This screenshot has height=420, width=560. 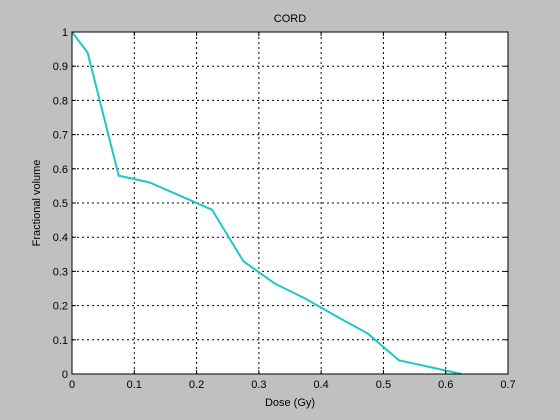 What do you see at coordinates (60, 67) in the screenshot?
I see `y-tick-label: 0.9` at bounding box center [60, 67].